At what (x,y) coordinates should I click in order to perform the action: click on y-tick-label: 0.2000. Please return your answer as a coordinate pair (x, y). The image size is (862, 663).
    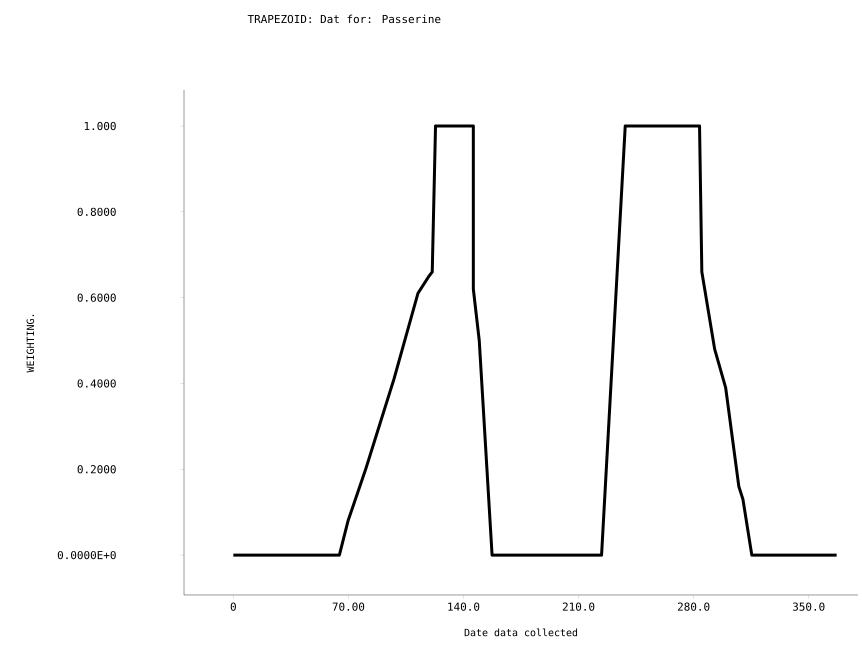
    Looking at the image, I should click on (97, 469).